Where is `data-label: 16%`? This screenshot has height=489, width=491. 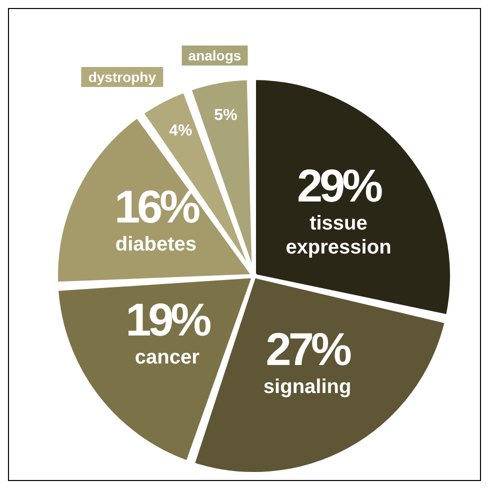
data-label: 16% is located at coordinates (157, 206).